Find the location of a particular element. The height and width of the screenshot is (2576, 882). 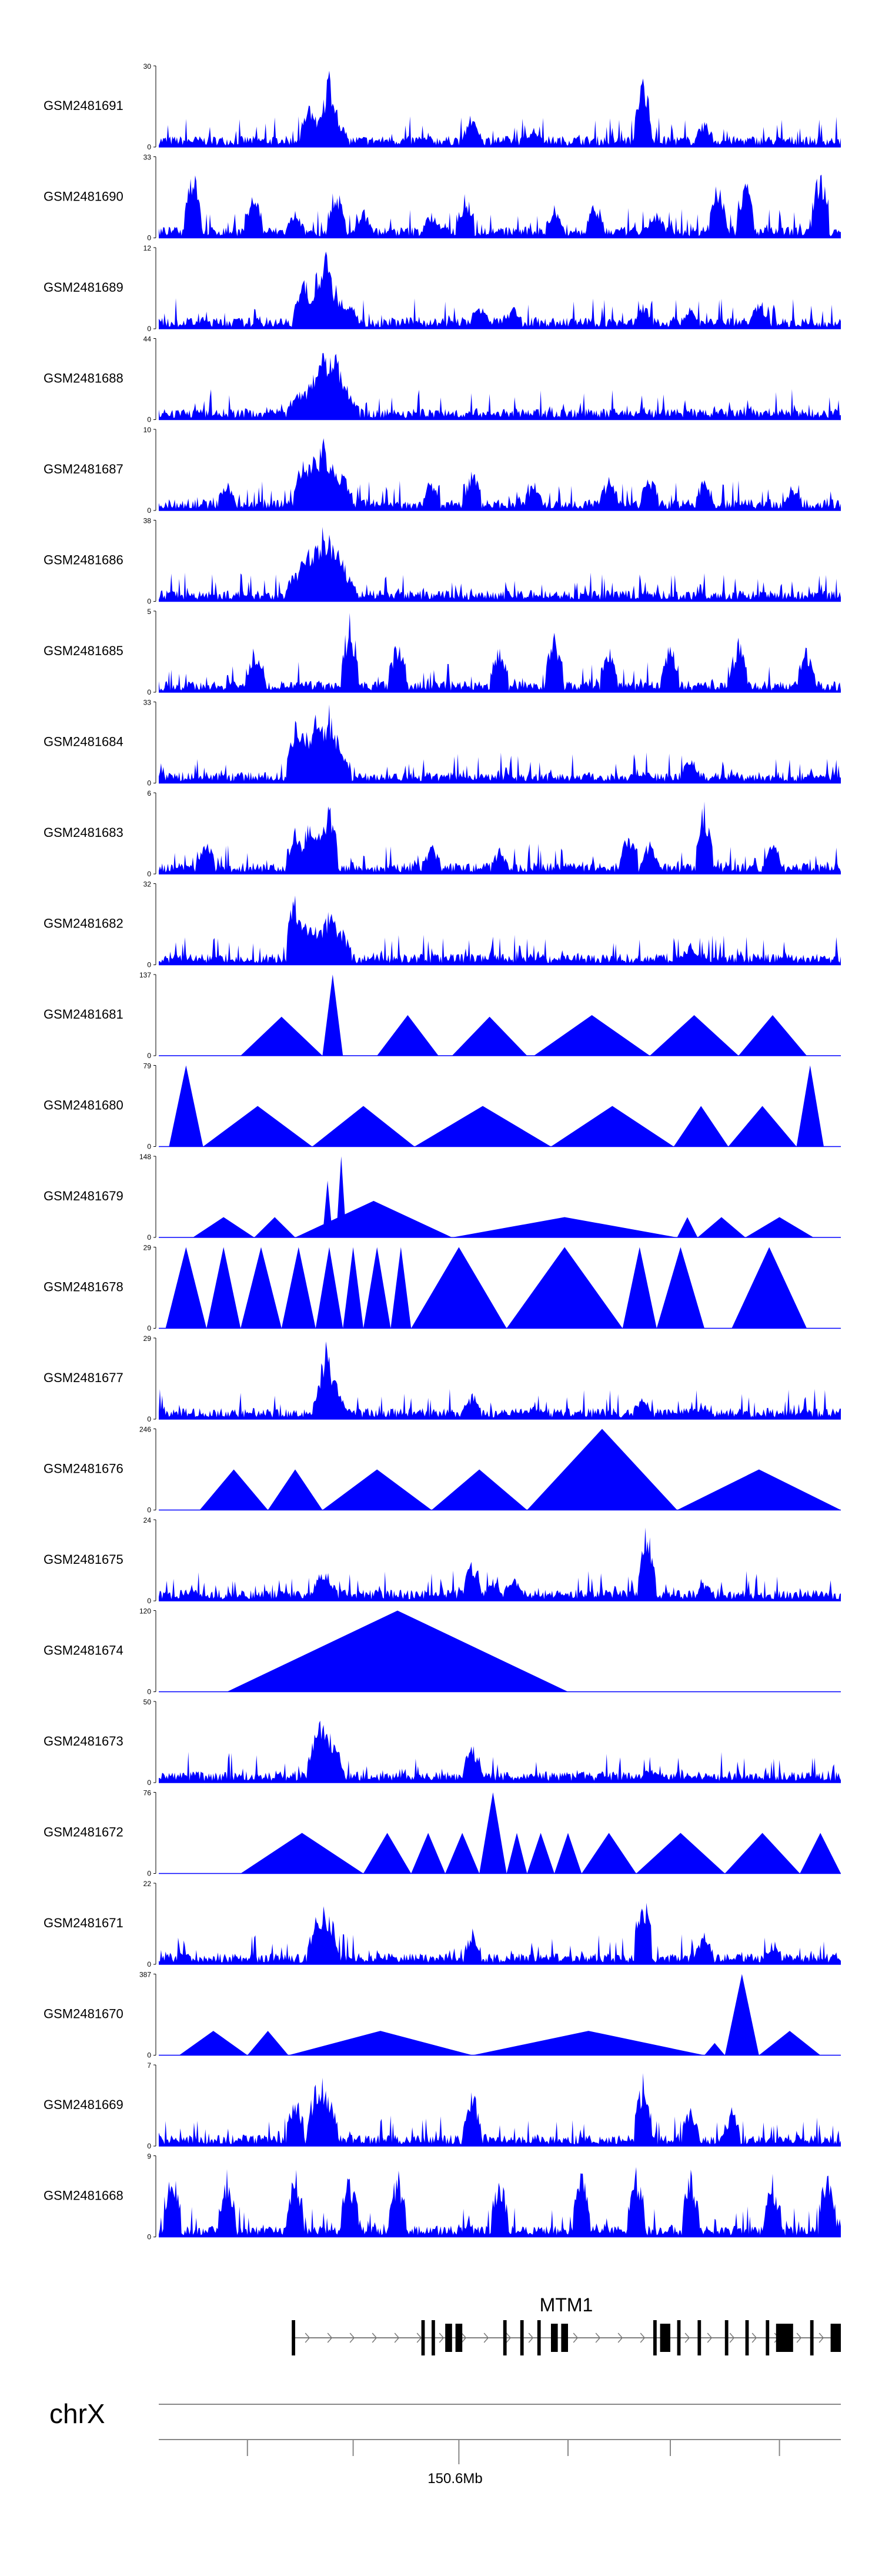

track-ymax-label: 44 is located at coordinates (147, 339).